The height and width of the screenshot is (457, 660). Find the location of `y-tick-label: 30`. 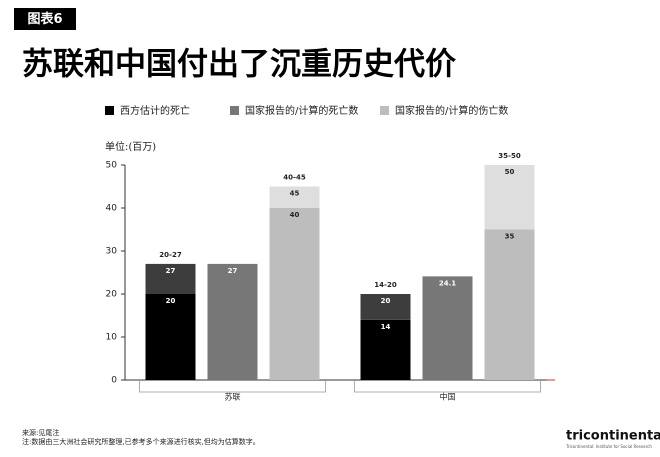

y-tick-label: 30 is located at coordinates (112, 252).